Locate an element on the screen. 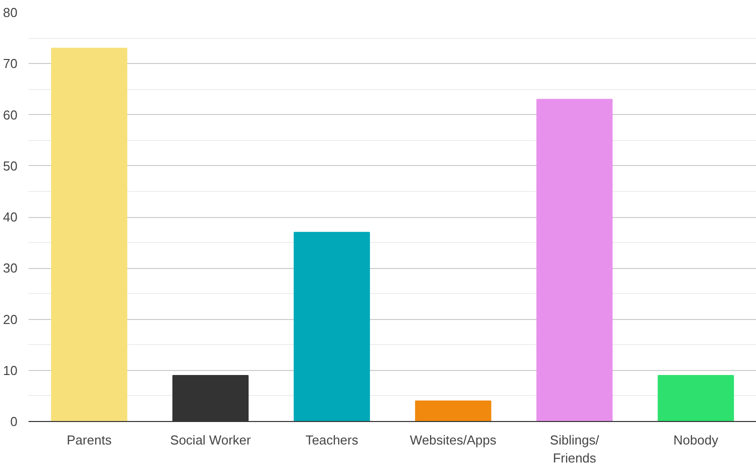 Image resolution: width=756 pixels, height=468 pixels. y-tick-label: 10 is located at coordinates (10, 370).